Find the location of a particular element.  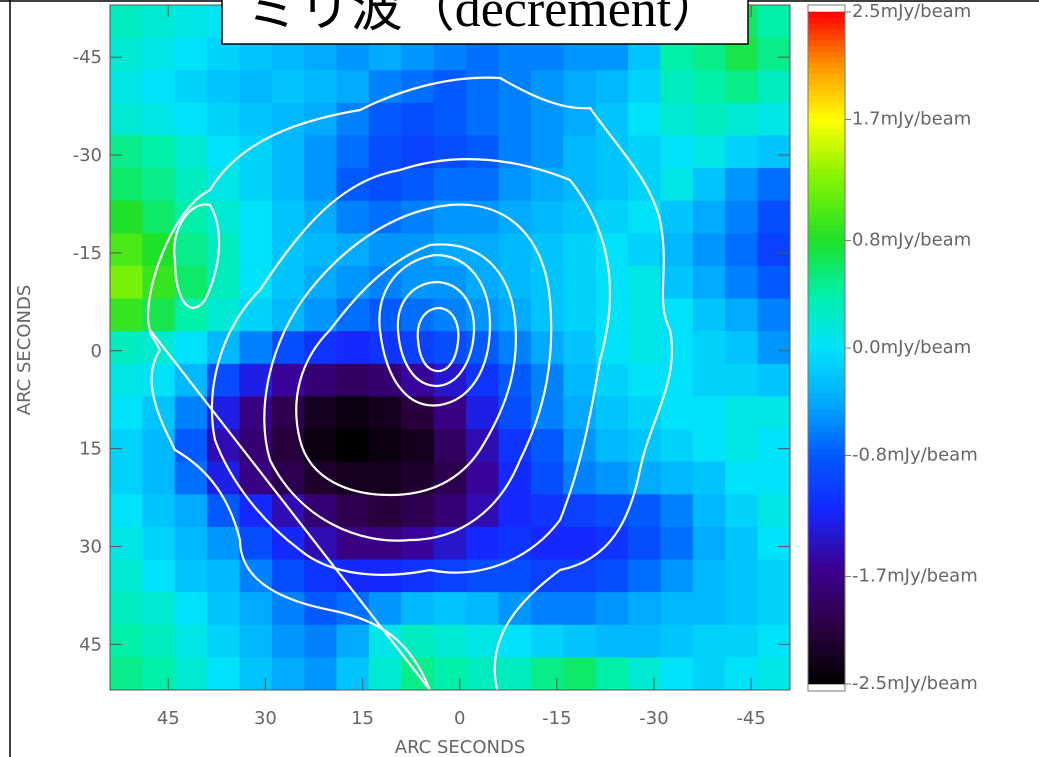

x-tick-label: -45 is located at coordinates (750, 718).